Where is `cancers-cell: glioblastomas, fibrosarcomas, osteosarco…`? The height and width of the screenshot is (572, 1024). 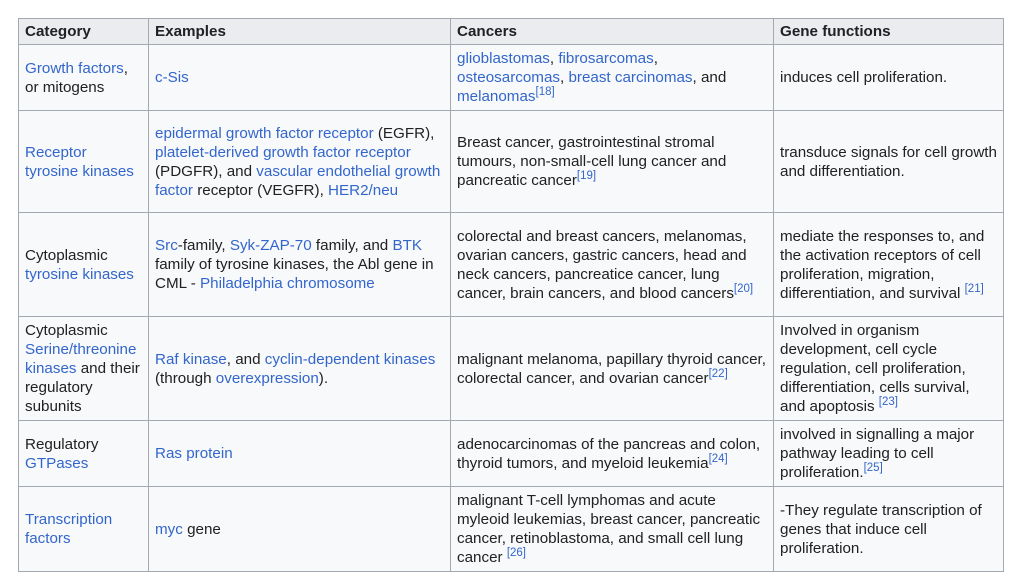
cancers-cell: glioblastomas, fibrosarcomas, osteosarco… is located at coordinates (612, 77).